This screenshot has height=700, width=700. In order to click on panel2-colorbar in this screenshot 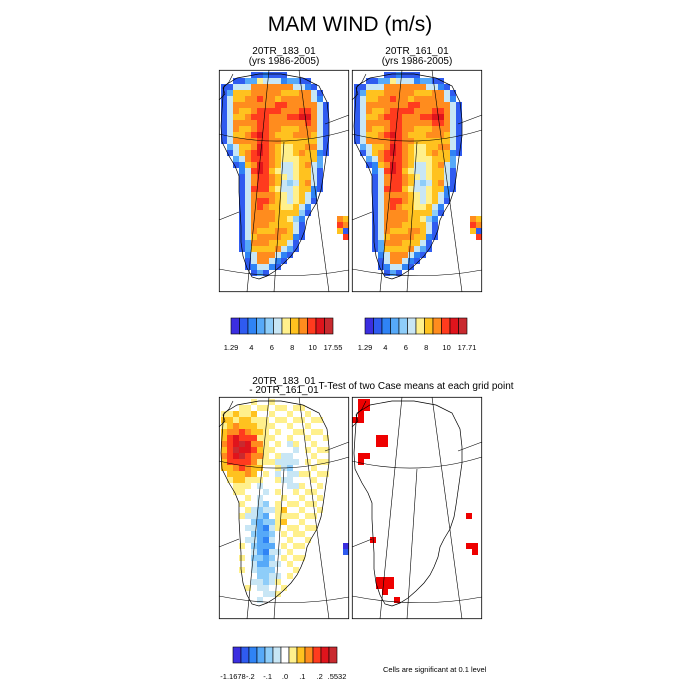, I will do `click(416, 326)`.